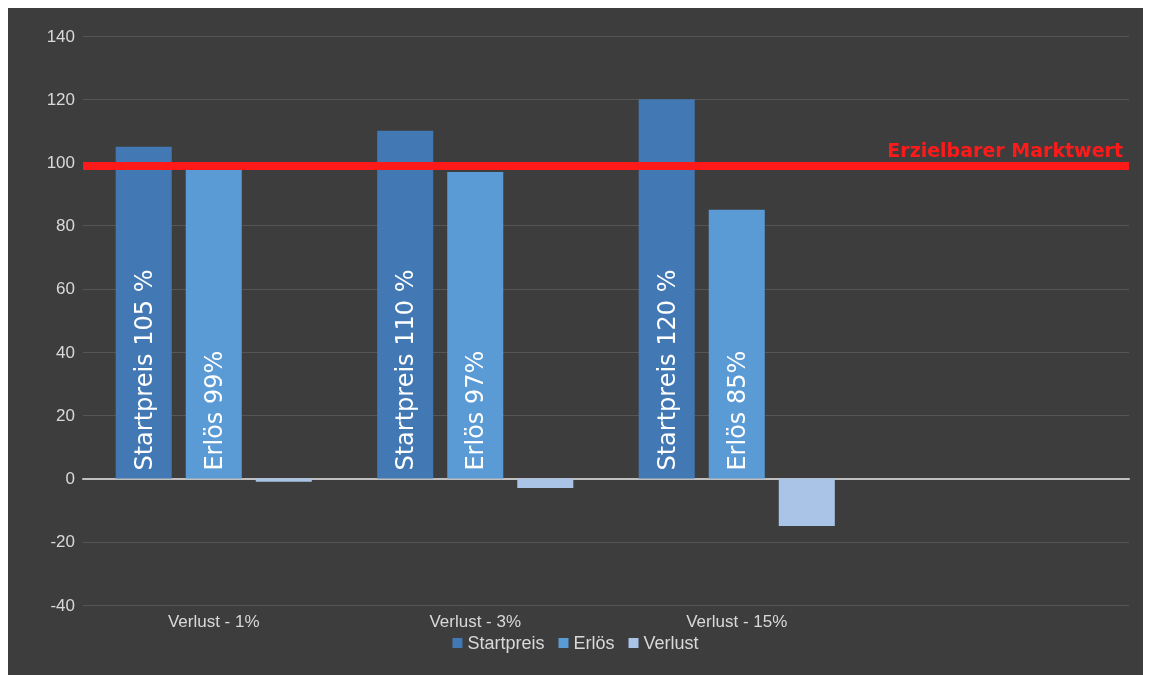 Image resolution: width=1151 pixels, height=675 pixels. Describe the element at coordinates (1005, 150) in the screenshot. I see `ref-line-label: Erzielbarer Marktwert` at that location.